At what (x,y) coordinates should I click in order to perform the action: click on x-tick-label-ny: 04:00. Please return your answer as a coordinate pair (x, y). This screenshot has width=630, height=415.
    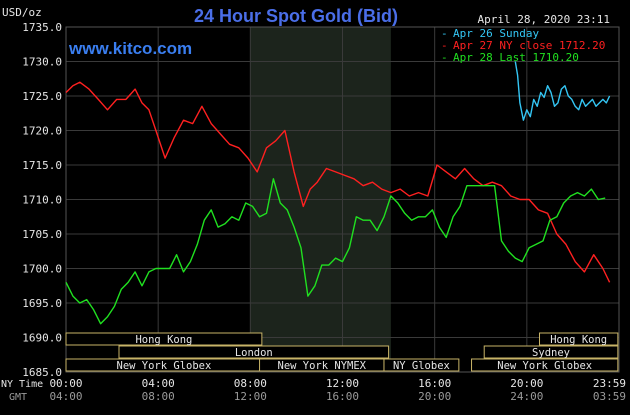
    Looking at the image, I should click on (158, 383).